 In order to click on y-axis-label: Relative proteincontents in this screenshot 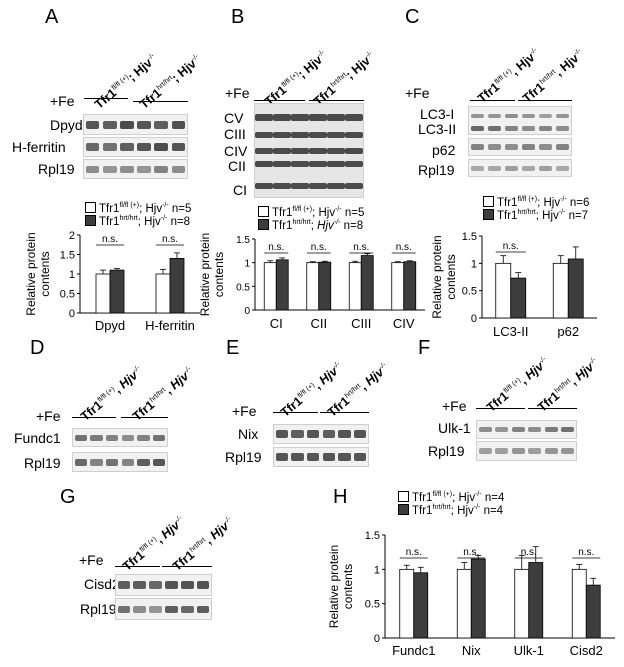, I will do `click(38, 273)`.